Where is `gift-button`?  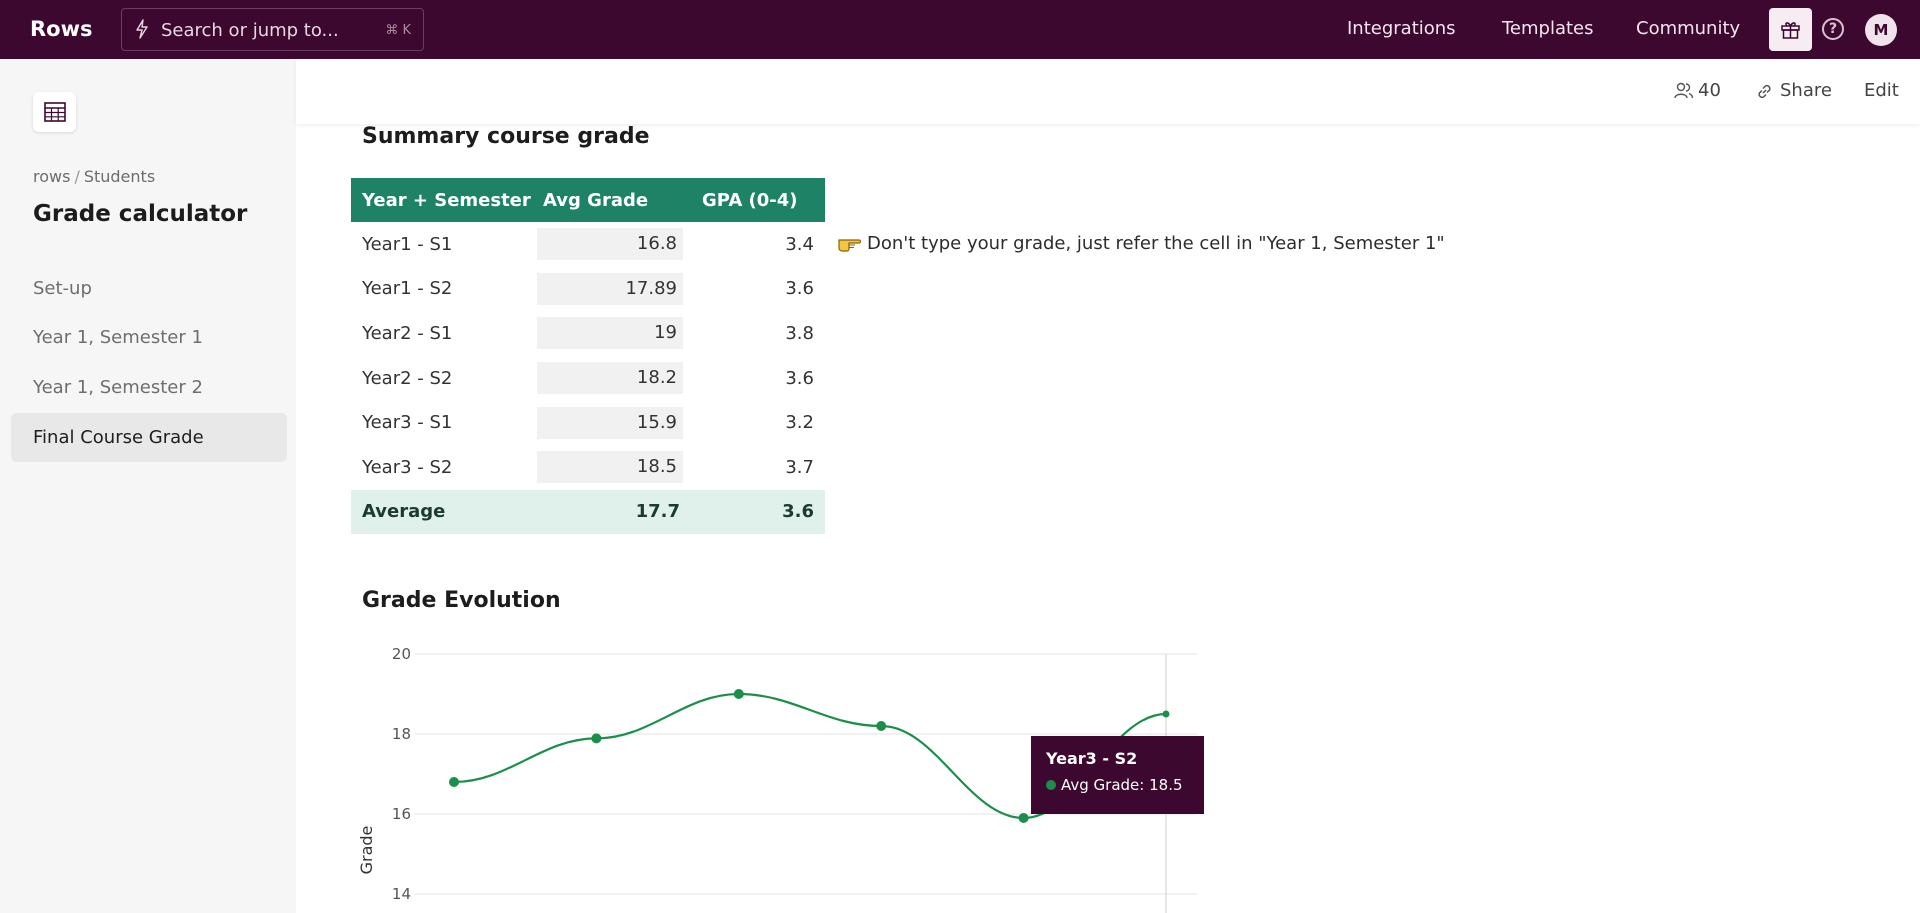
gift-button is located at coordinates (1790, 29).